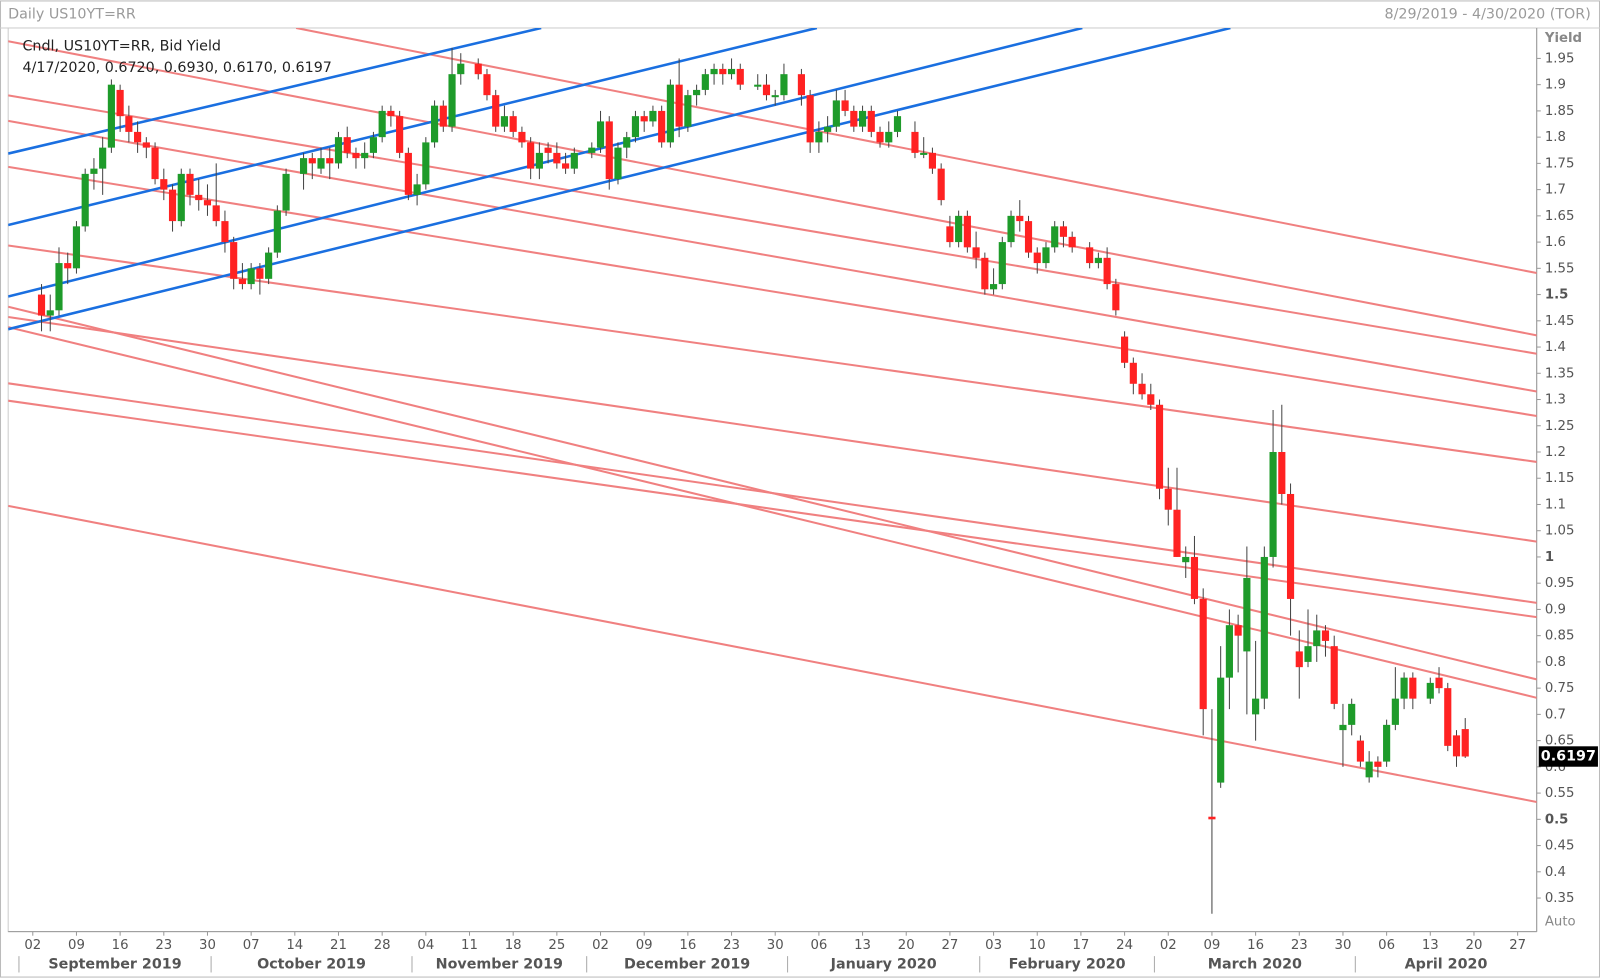 This screenshot has height=978, width=1600. What do you see at coordinates (1555, 137) in the screenshot?
I see `y-tick-label: 1.8` at bounding box center [1555, 137].